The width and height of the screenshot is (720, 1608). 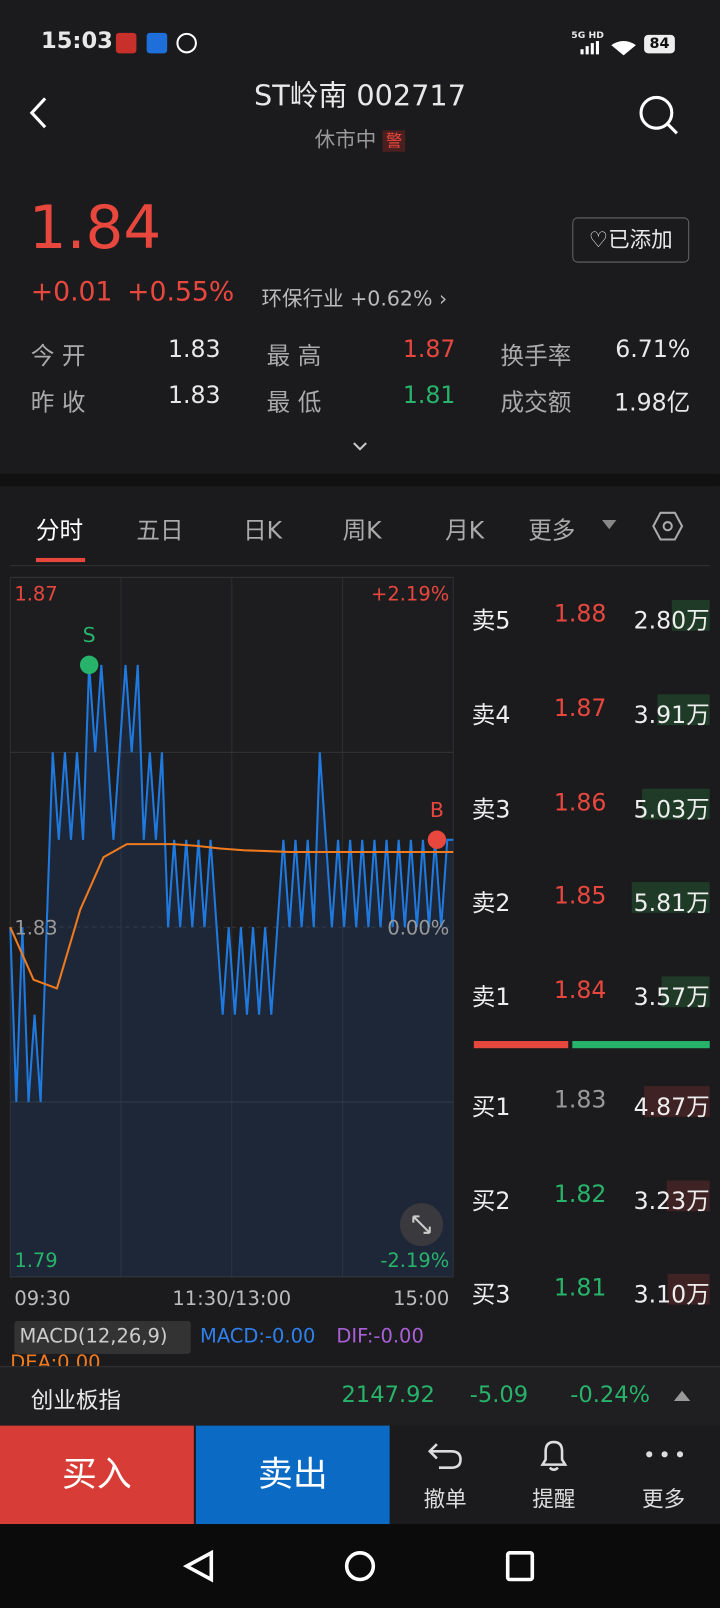 What do you see at coordinates (608, 48) in the screenshot?
I see `signal-icons` at bounding box center [608, 48].